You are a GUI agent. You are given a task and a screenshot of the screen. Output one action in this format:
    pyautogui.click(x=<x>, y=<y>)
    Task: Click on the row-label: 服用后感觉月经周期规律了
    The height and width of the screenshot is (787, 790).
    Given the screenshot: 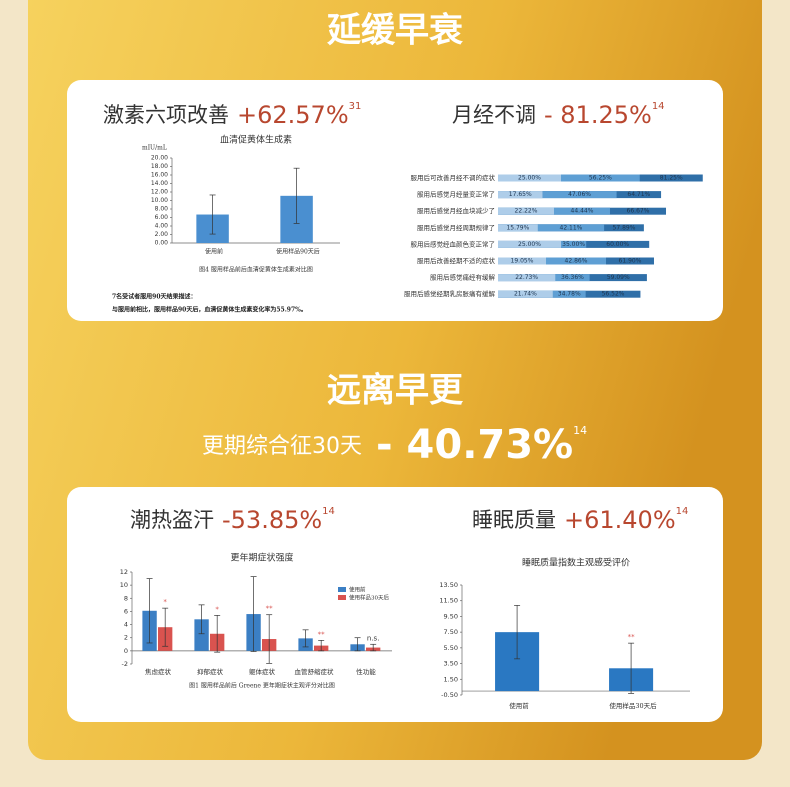 What is the action you would take?
    pyautogui.click(x=456, y=227)
    